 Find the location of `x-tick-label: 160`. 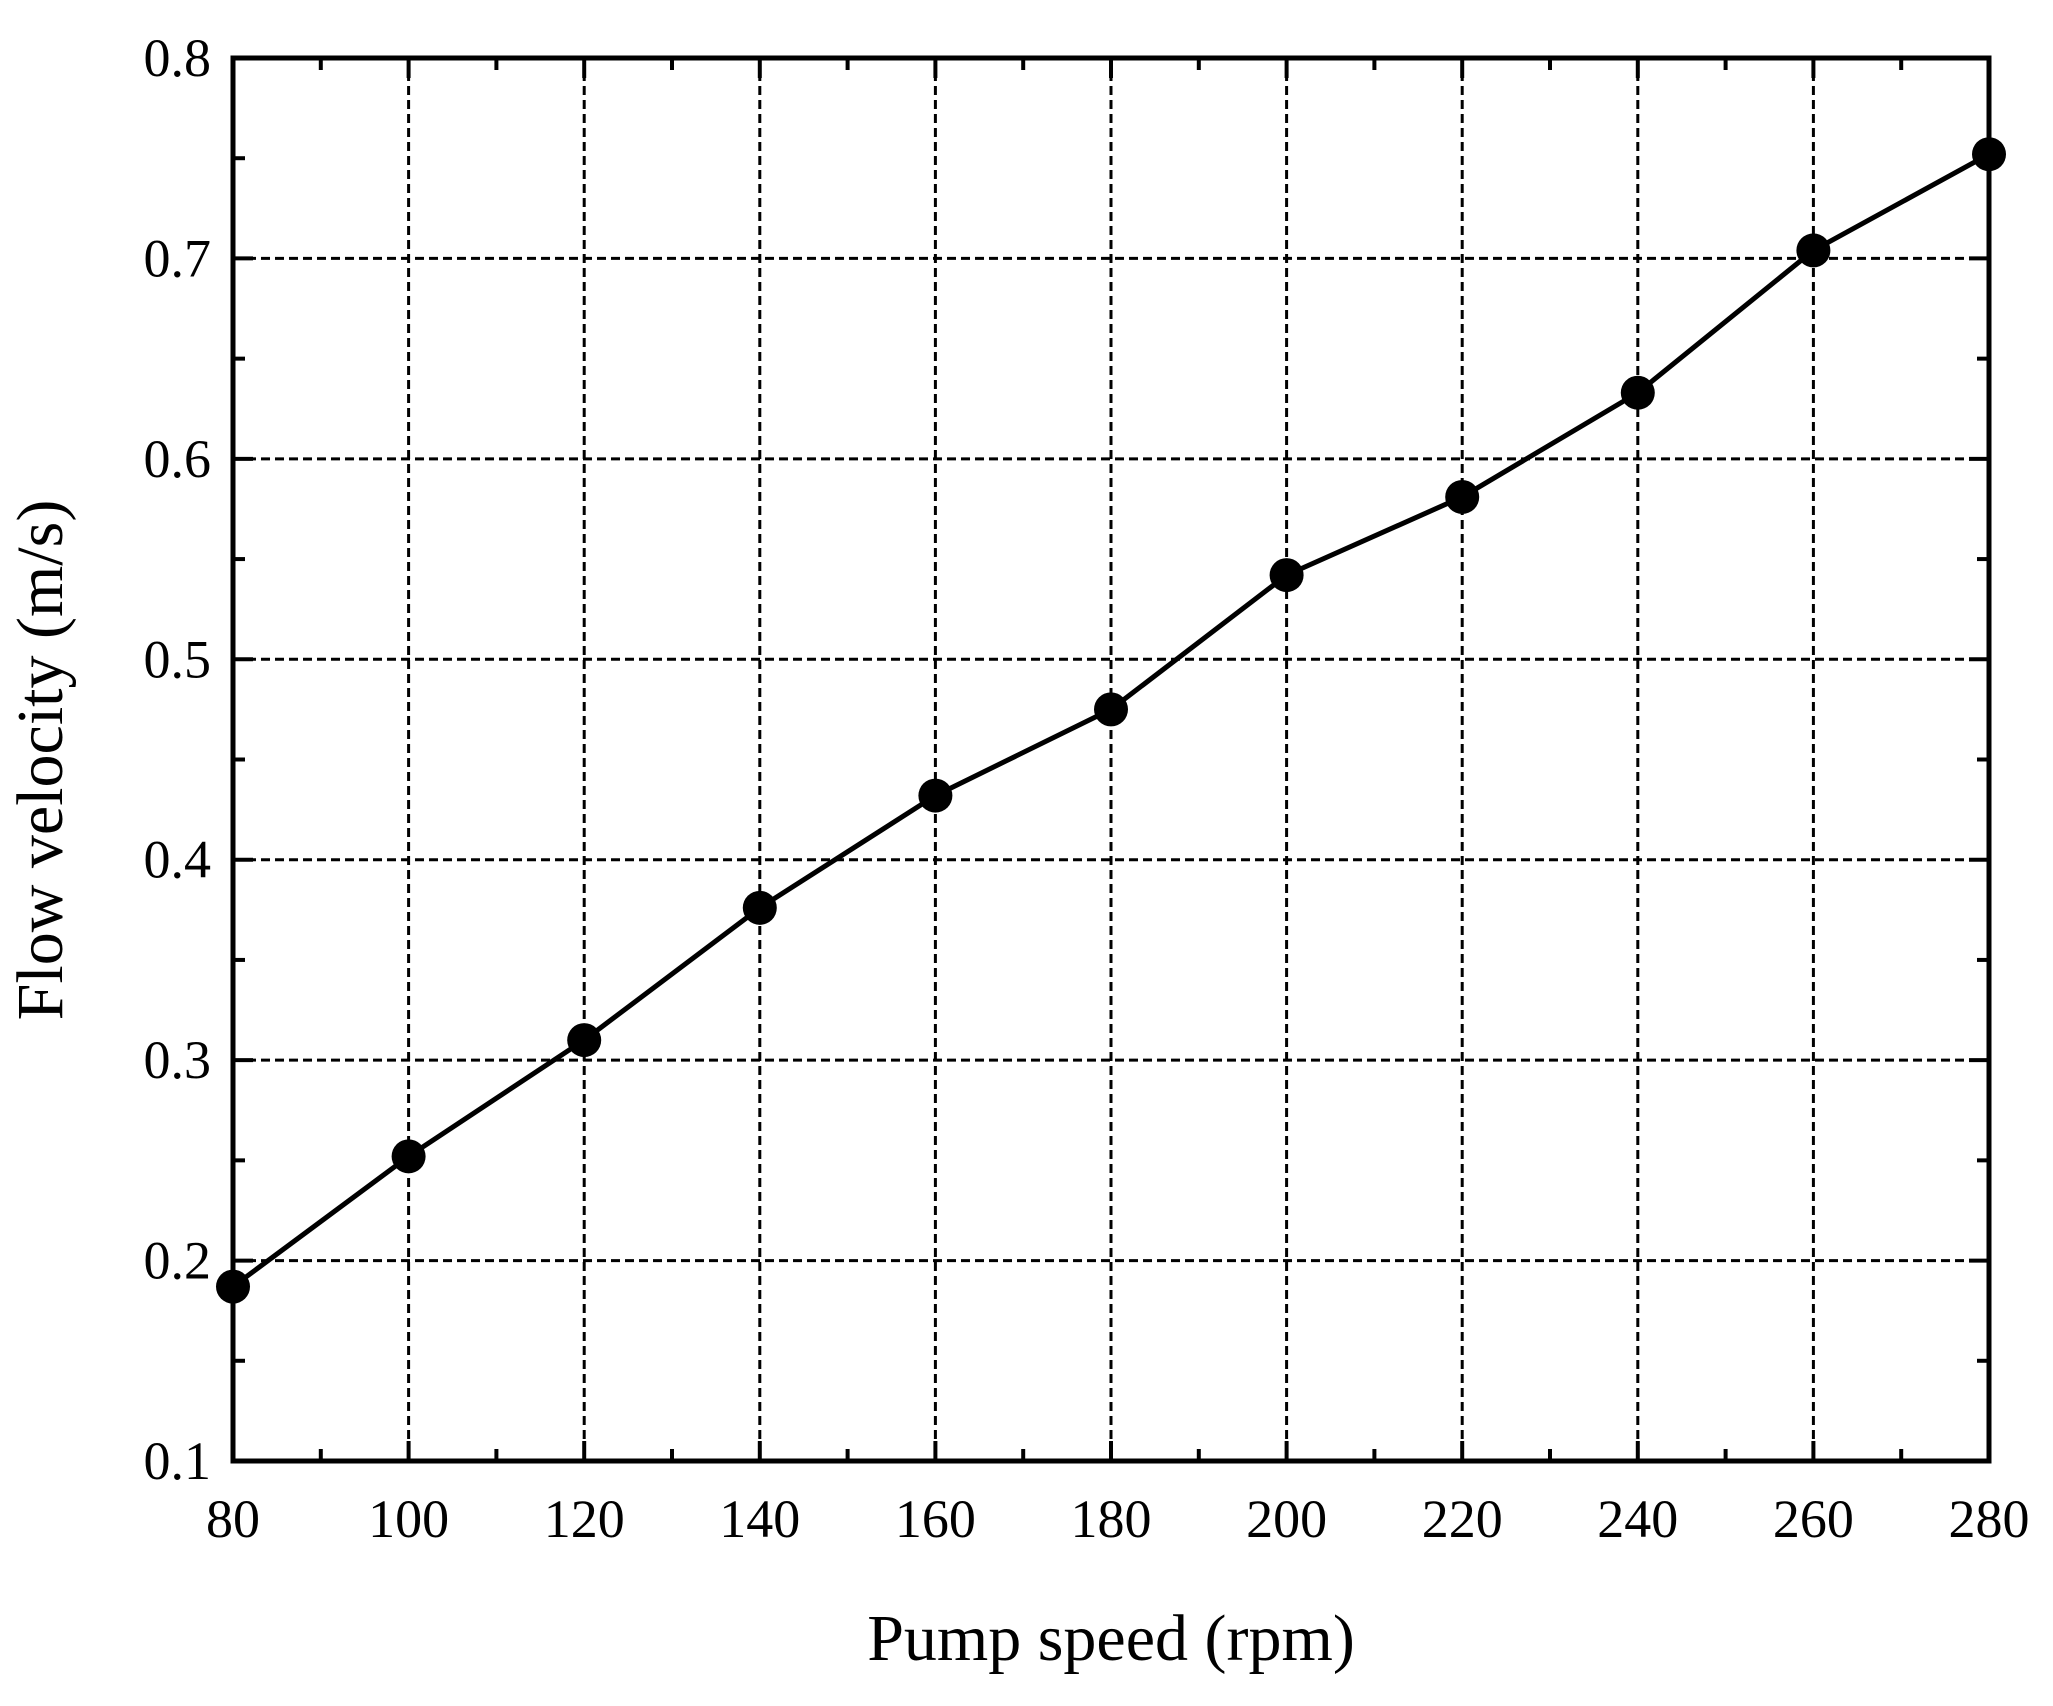

x-tick-label: 160 is located at coordinates (935, 1519).